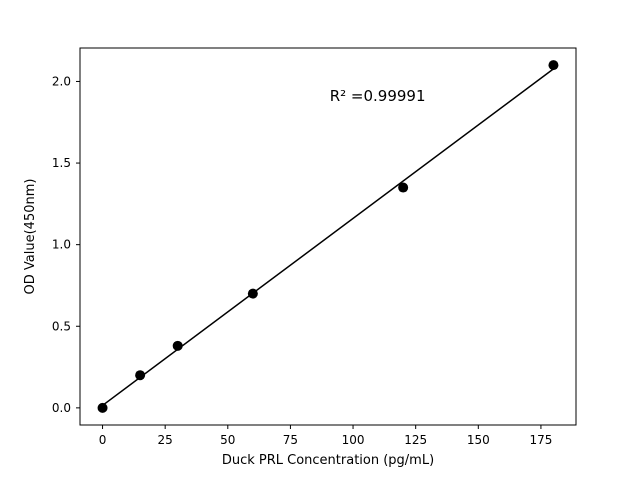 This screenshot has height=484, width=640. I want to click on x-axis-tick-label: 25, so click(165, 440).